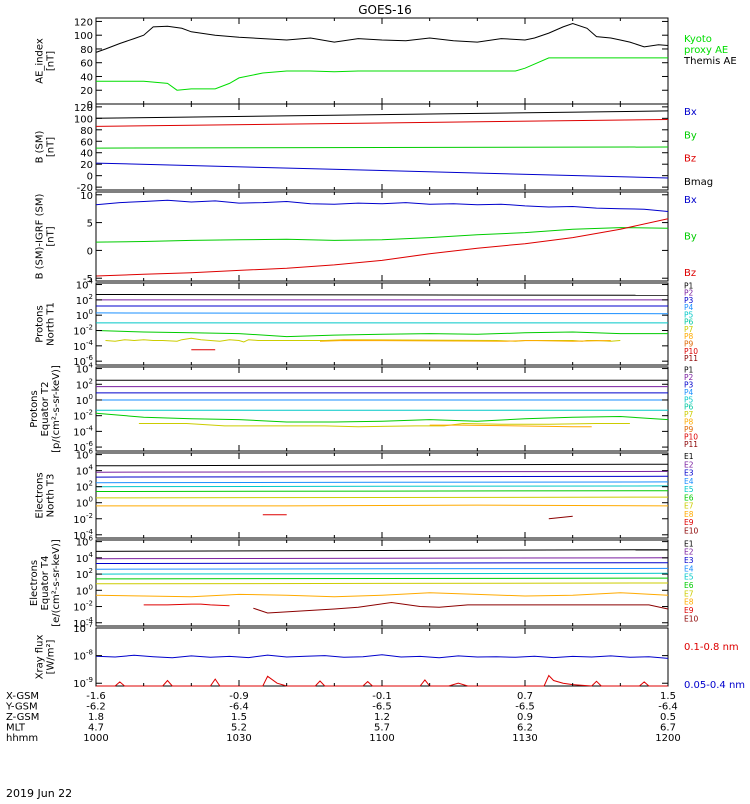 This screenshot has width=750, height=804. What do you see at coordinates (668, 728) in the screenshot?
I see `axis-row-value: 6.7` at bounding box center [668, 728].